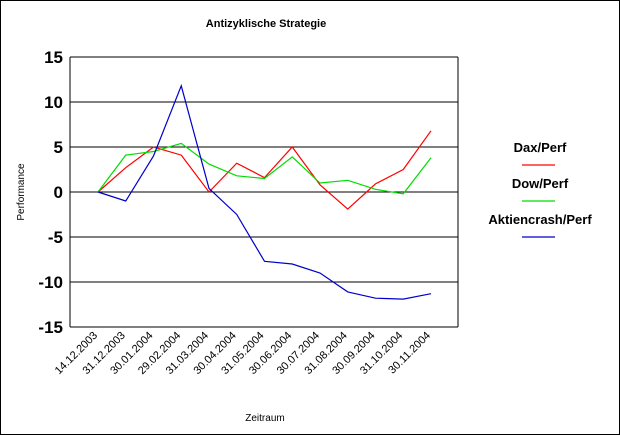 The height and width of the screenshot is (435, 620). I want to click on y-tick-label: 5, so click(58, 147).